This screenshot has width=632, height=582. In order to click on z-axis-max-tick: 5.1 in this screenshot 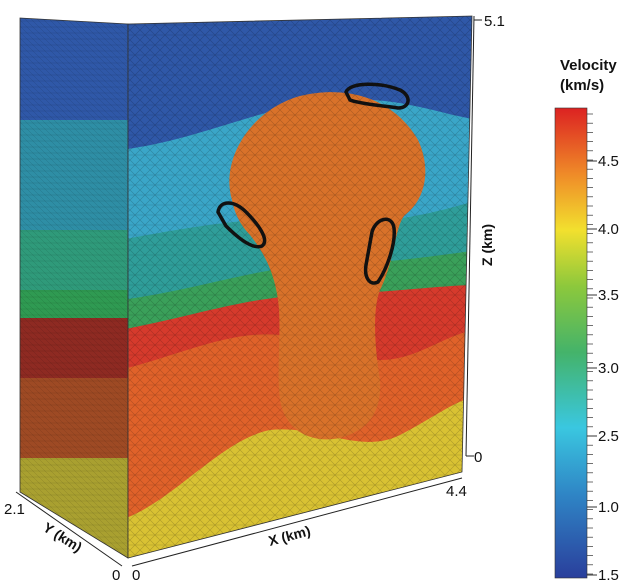, I will do `click(494, 21)`.